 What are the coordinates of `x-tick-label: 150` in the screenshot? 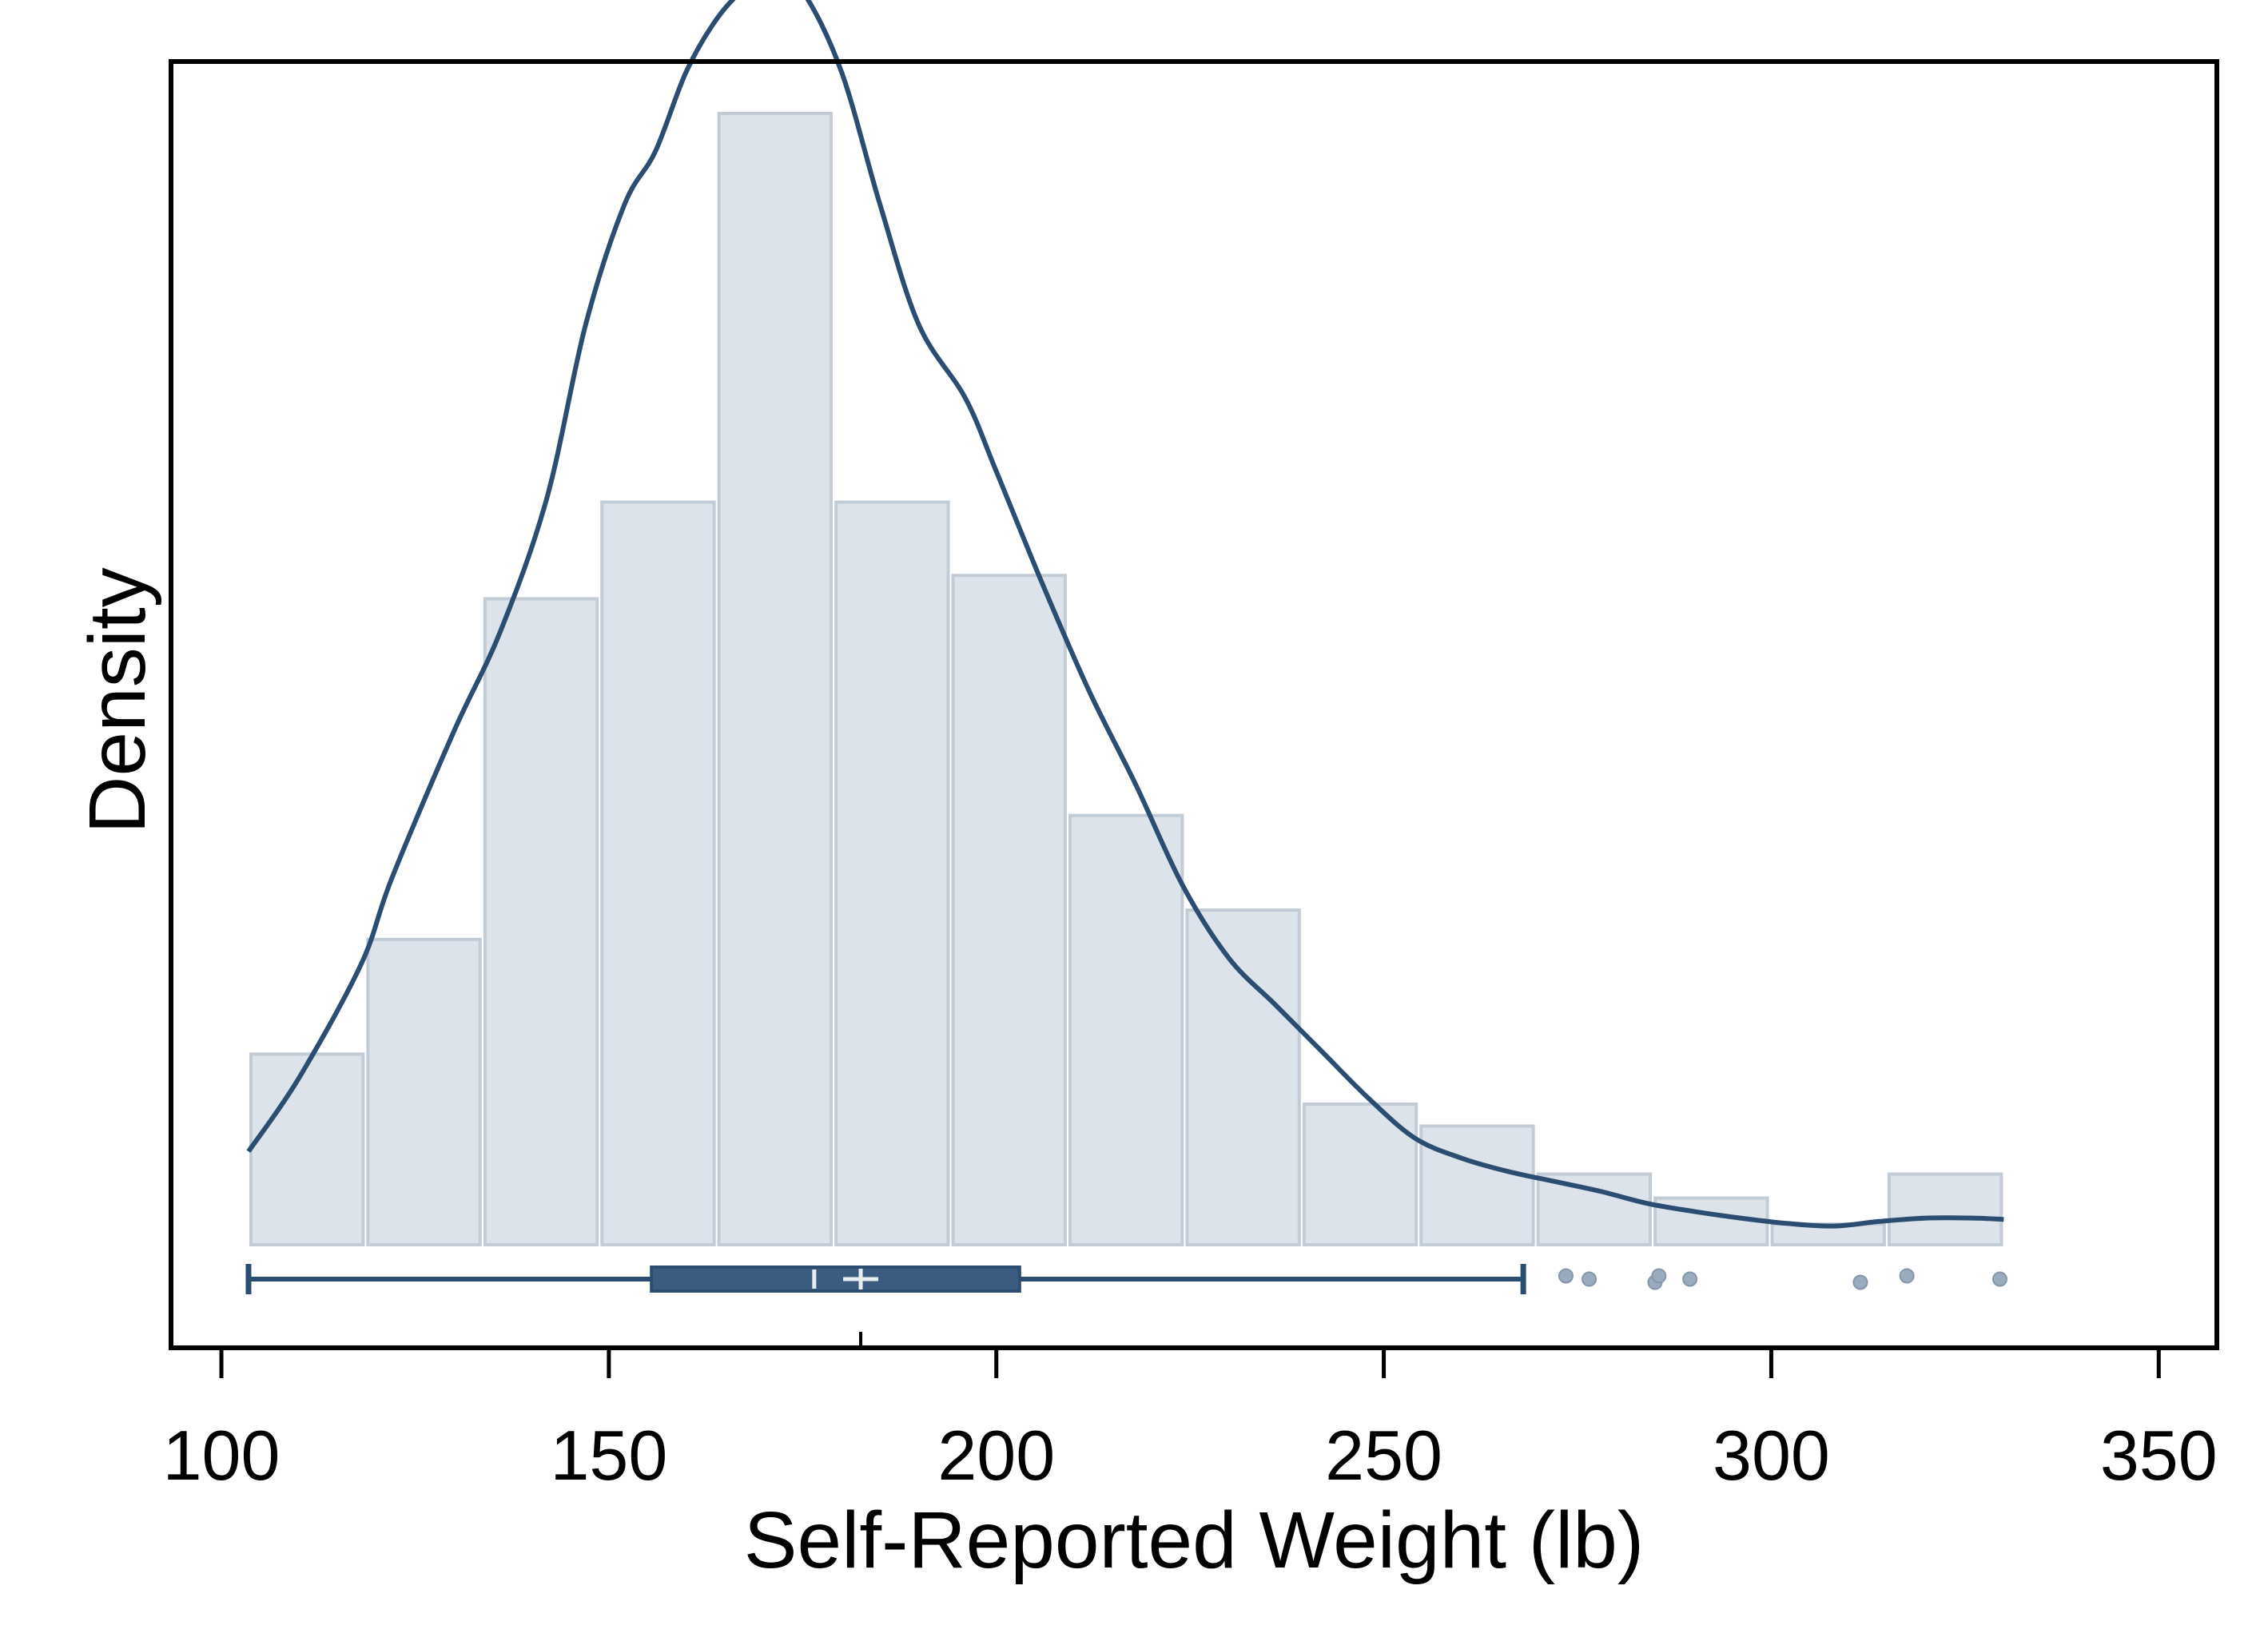 It's located at (608, 1455).